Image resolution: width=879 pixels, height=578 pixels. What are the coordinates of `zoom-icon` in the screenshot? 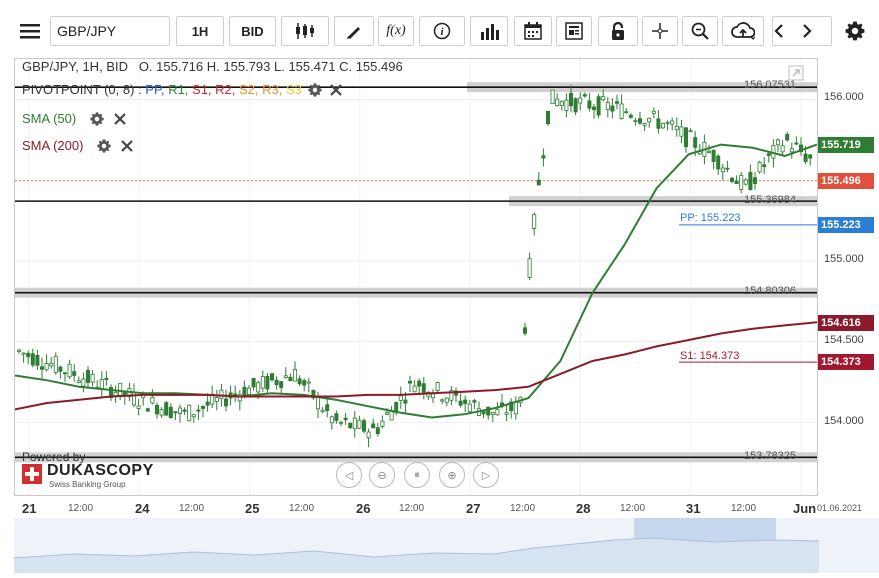 It's located at (700, 31).